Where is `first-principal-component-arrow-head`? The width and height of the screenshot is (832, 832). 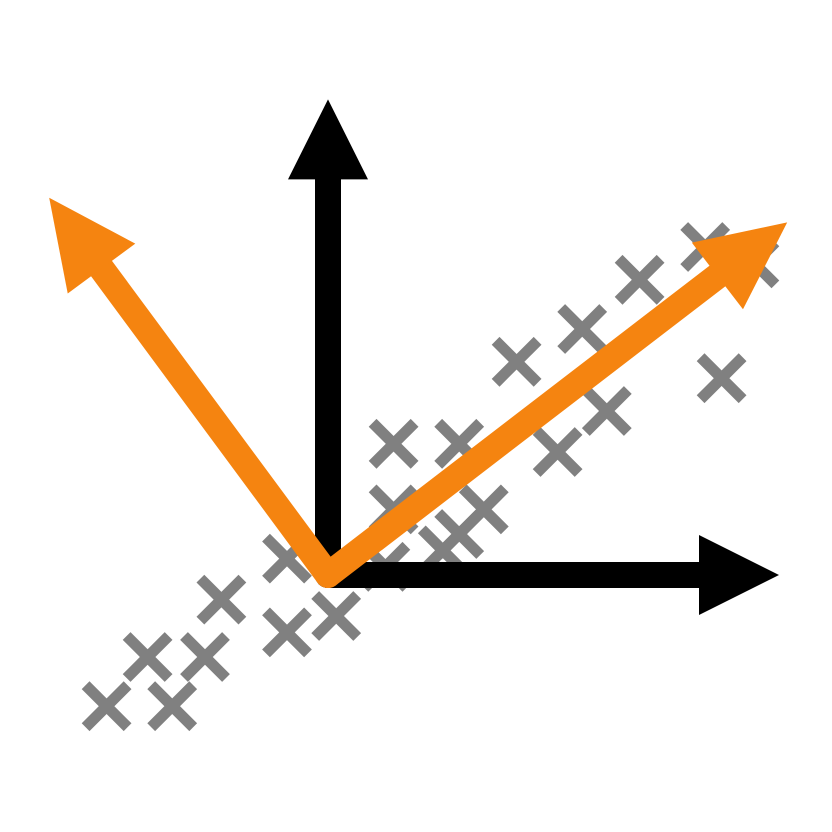
first-principal-component-arrow-head is located at coordinates (739, 266).